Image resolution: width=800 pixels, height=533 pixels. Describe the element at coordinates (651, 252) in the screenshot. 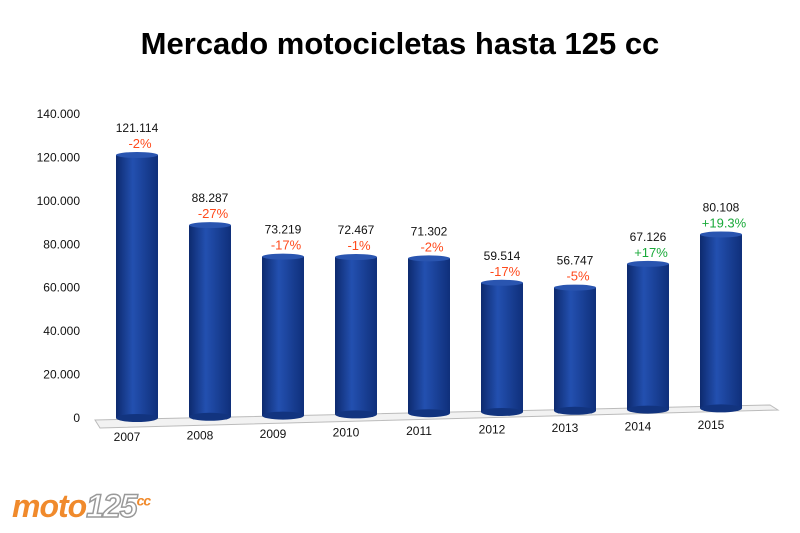

I see `change-label: +17%` at that location.